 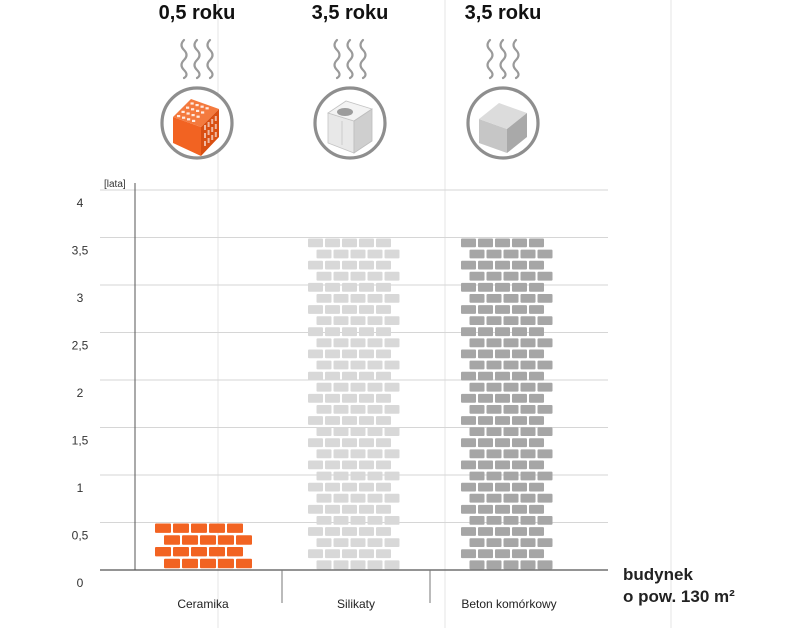 I want to click on y-tick-label: 2,5, so click(x=80, y=346).